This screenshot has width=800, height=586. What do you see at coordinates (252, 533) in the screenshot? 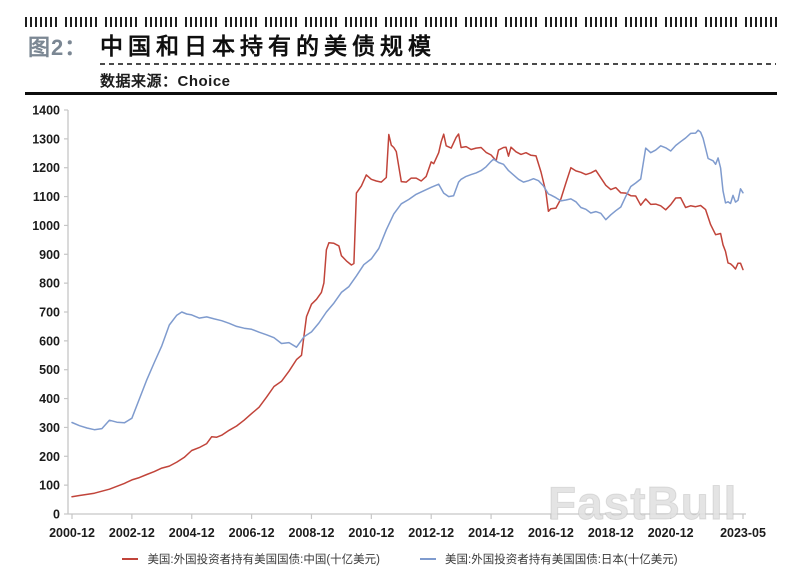
I see `x-tick-label: 2006-12` at bounding box center [252, 533].